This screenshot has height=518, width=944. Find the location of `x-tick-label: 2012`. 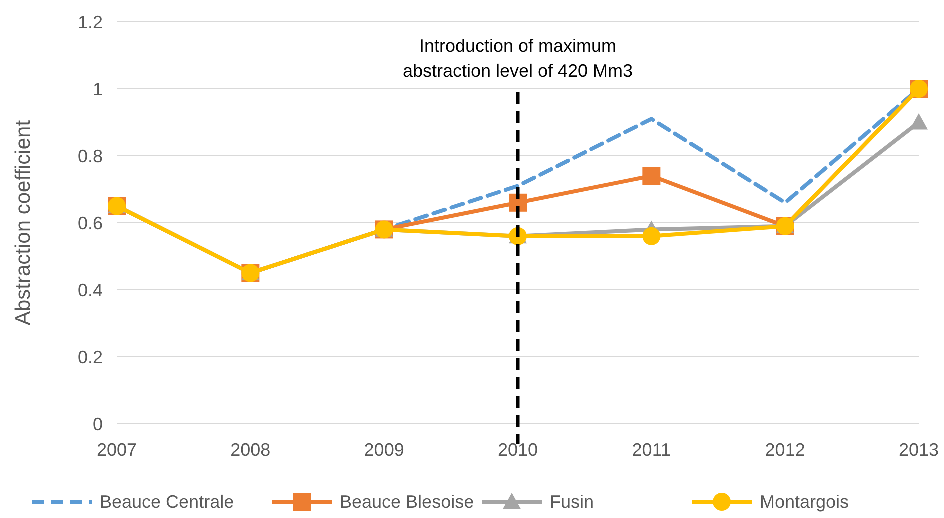

x-tick-label: 2012 is located at coordinates (785, 450).